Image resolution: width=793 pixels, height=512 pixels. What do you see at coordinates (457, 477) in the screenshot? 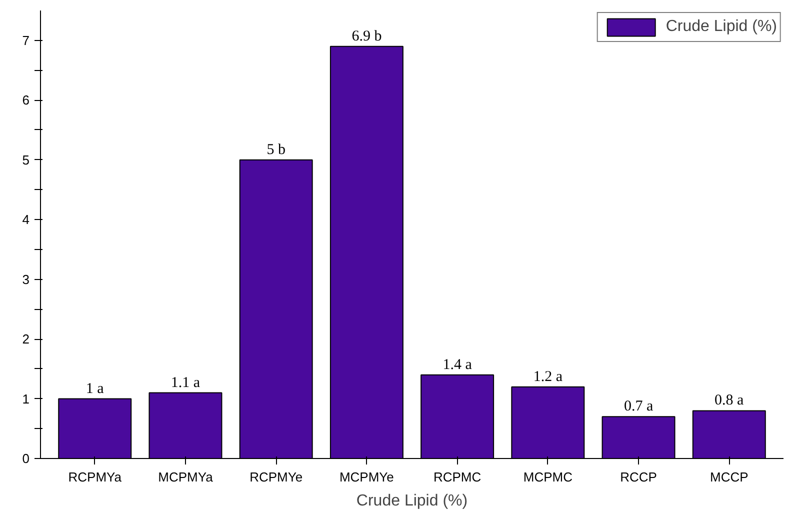
I see `x-tick-label: RCPMC` at bounding box center [457, 477].